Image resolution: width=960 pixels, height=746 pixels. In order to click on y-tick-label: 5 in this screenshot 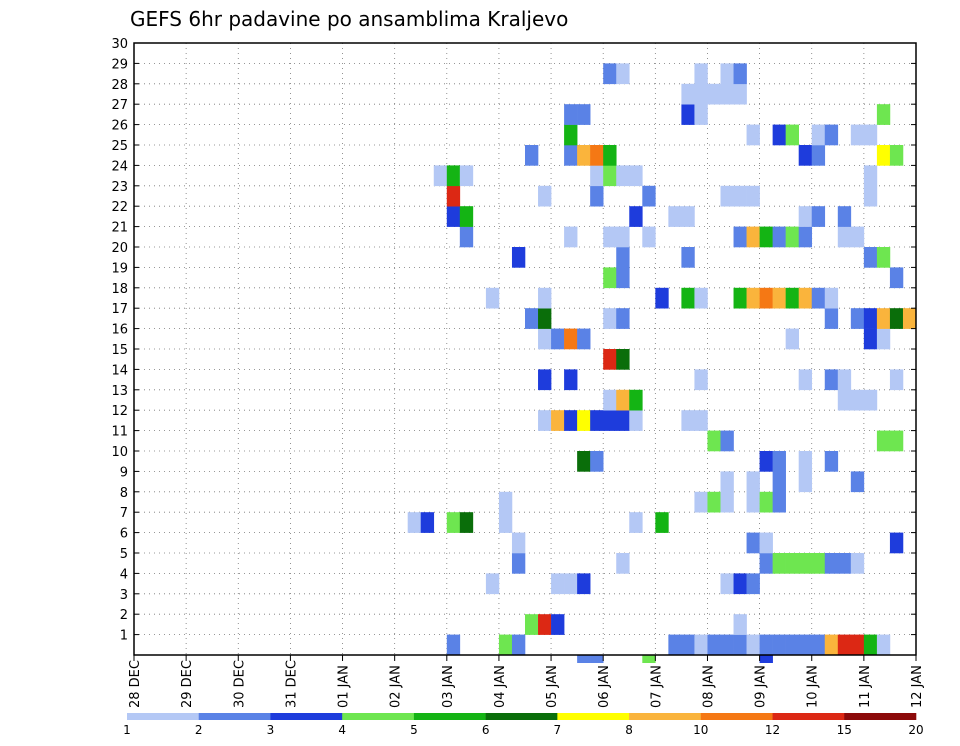, I will do `click(124, 554)`.